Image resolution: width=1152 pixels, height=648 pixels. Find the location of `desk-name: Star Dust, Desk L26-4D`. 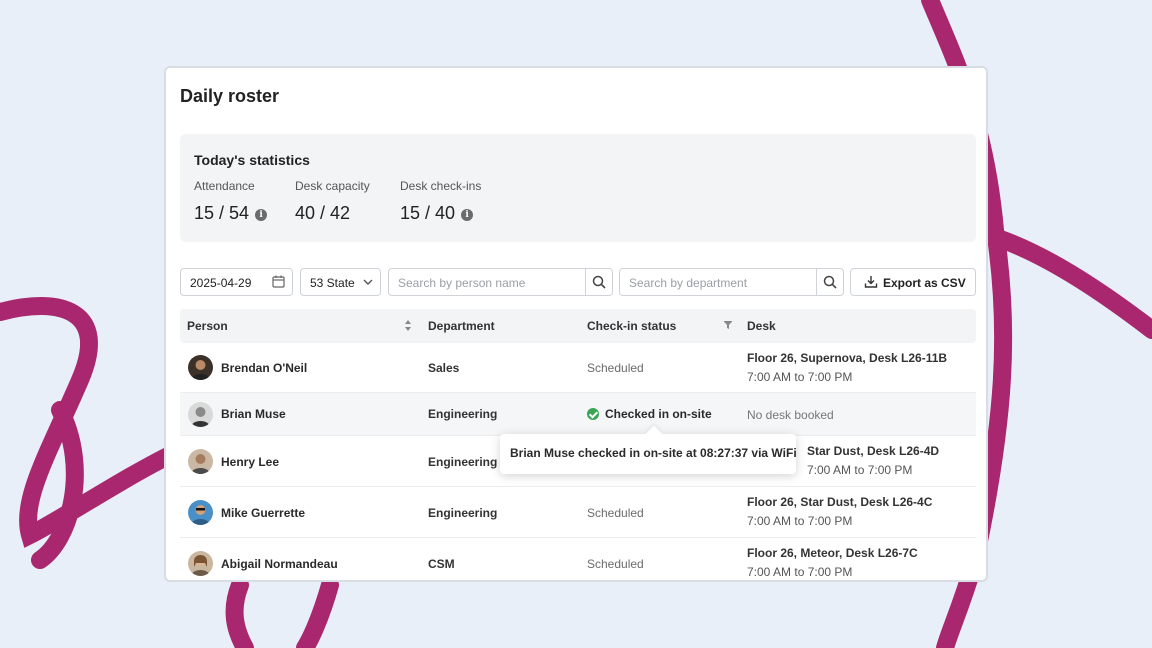

desk-name: Star Dust, Desk L26-4D is located at coordinates (873, 451).